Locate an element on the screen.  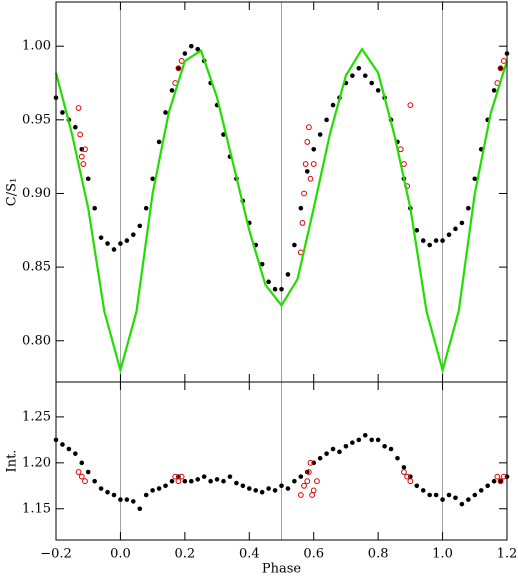
y-tick-label: 0.95 is located at coordinates (36, 119).